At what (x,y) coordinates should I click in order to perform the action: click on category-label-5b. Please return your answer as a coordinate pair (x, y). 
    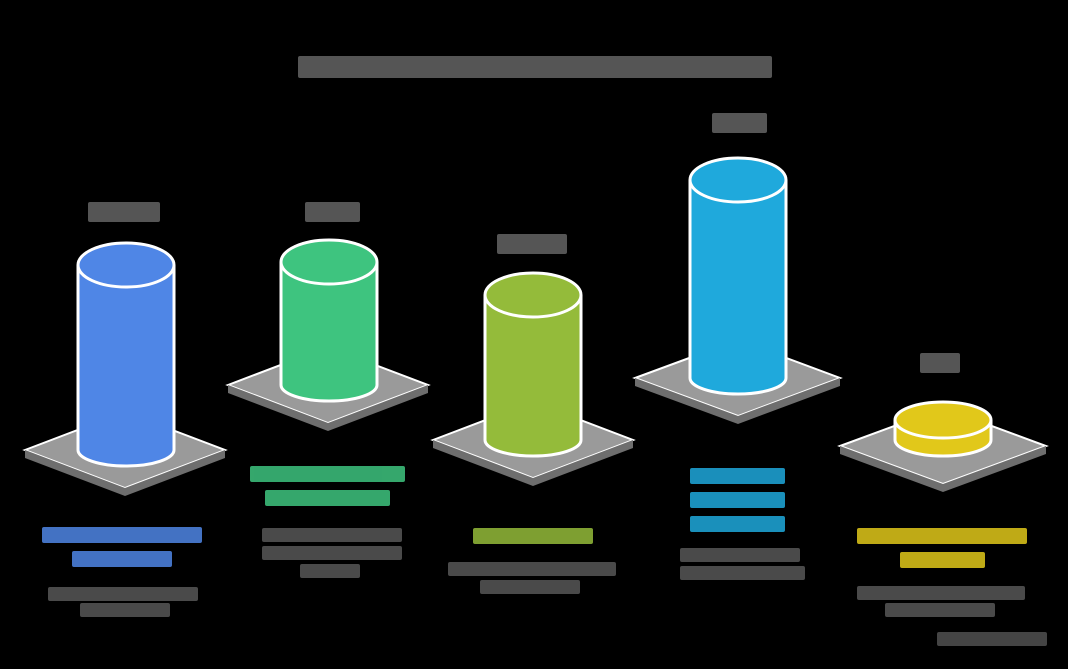
    Looking at the image, I should click on (942, 560).